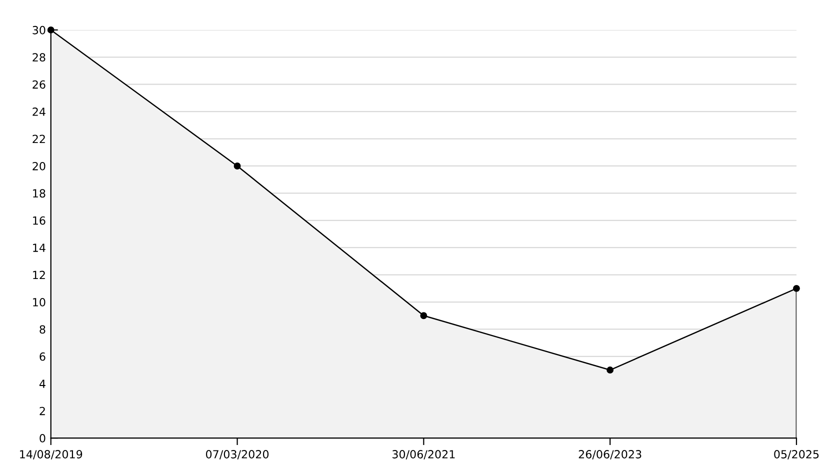 This screenshot has height=468, width=834. I want to click on y-tick-label: 28, so click(39, 57).